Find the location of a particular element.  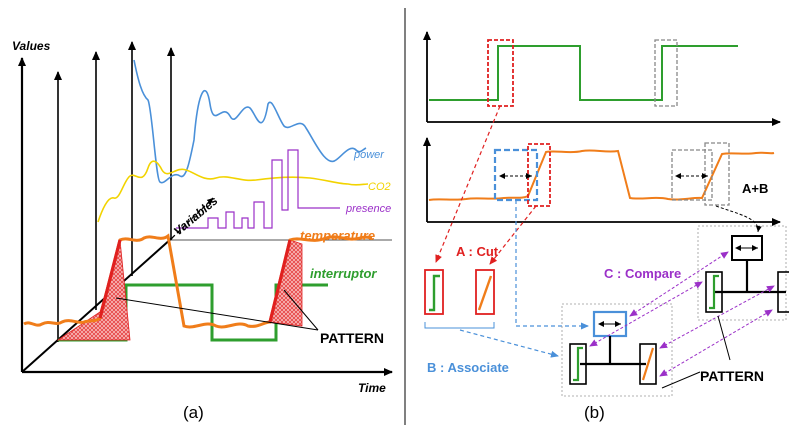

pattern-label-a: PATTERN is located at coordinates (352, 338).